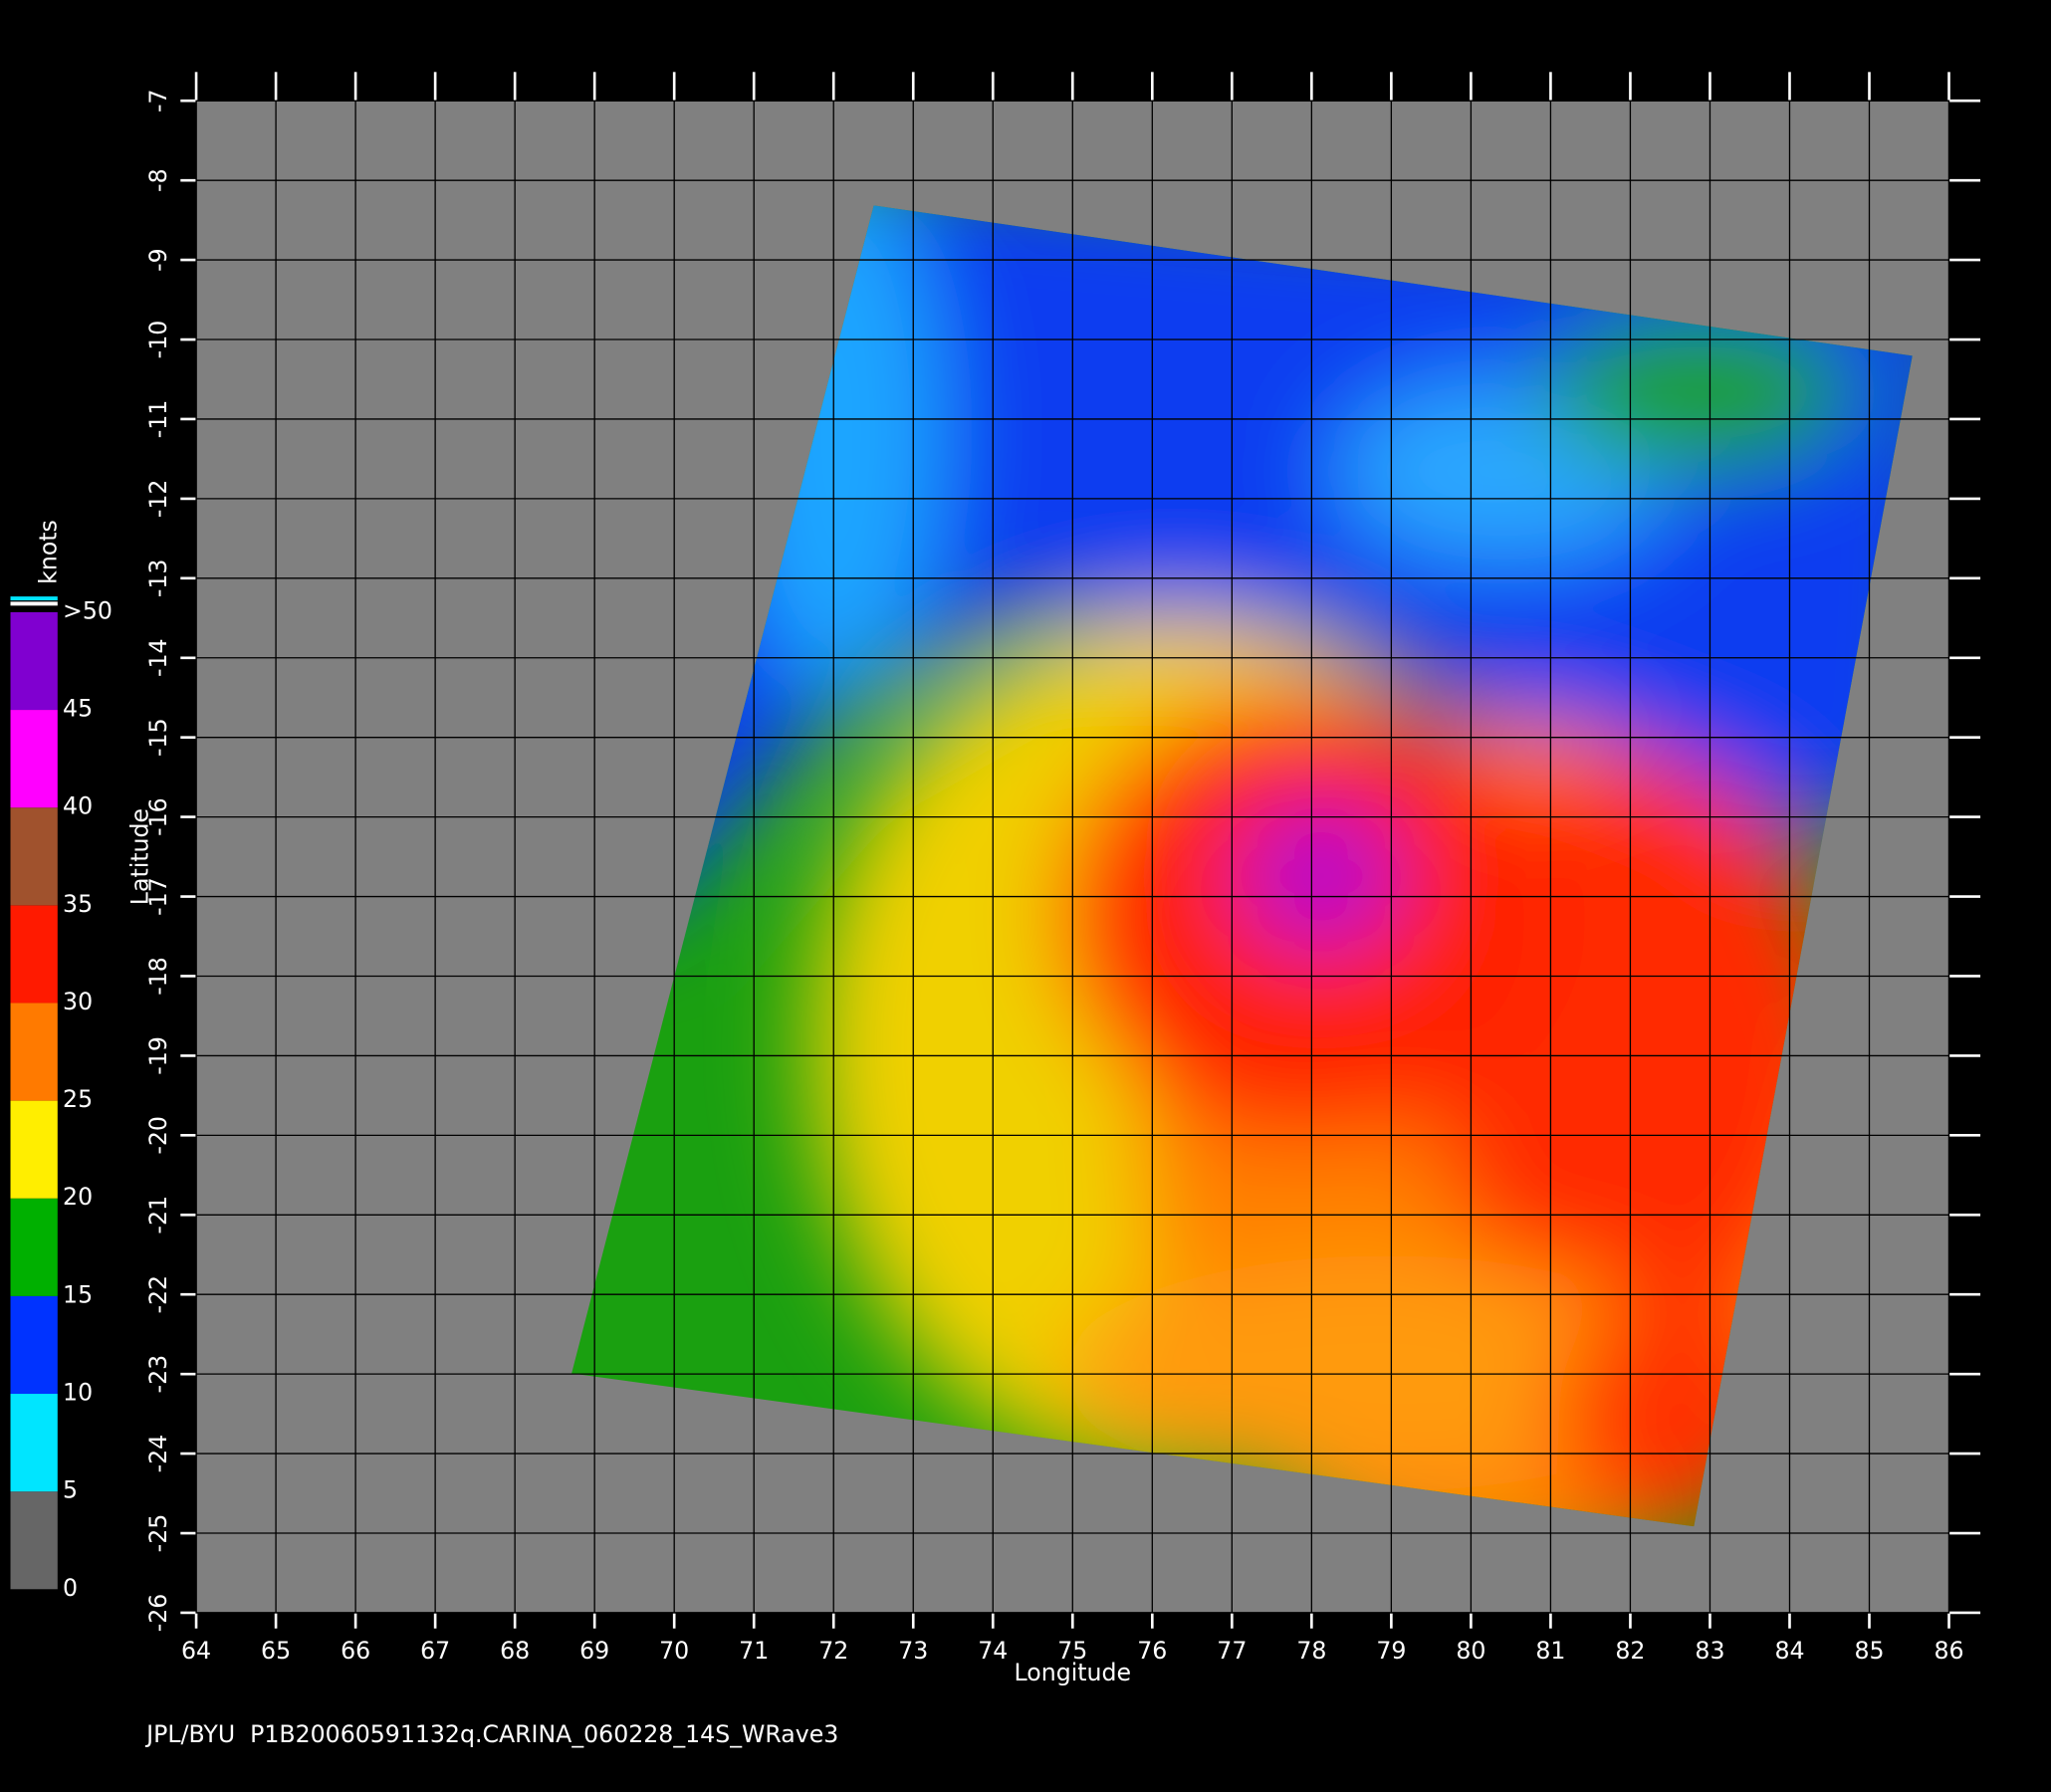 This screenshot has width=2051, height=1792. Describe the element at coordinates (158, 260) in the screenshot. I see `y-tick-label: -9` at that location.